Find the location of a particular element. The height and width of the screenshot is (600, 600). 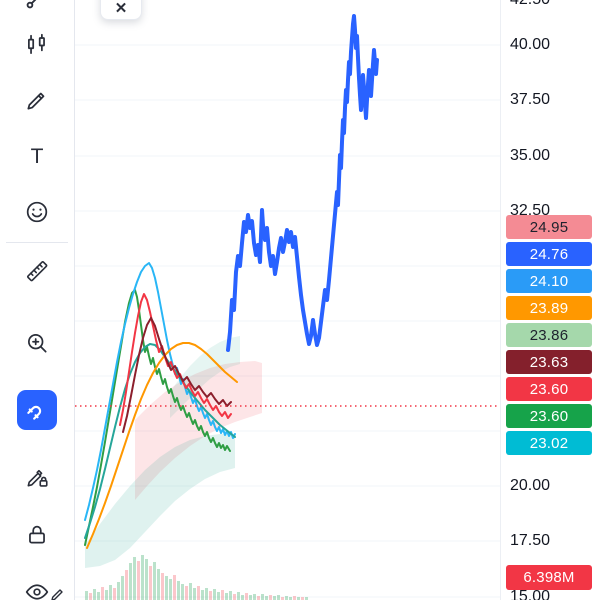

candlestick-pattern-tool is located at coordinates (37, 45).